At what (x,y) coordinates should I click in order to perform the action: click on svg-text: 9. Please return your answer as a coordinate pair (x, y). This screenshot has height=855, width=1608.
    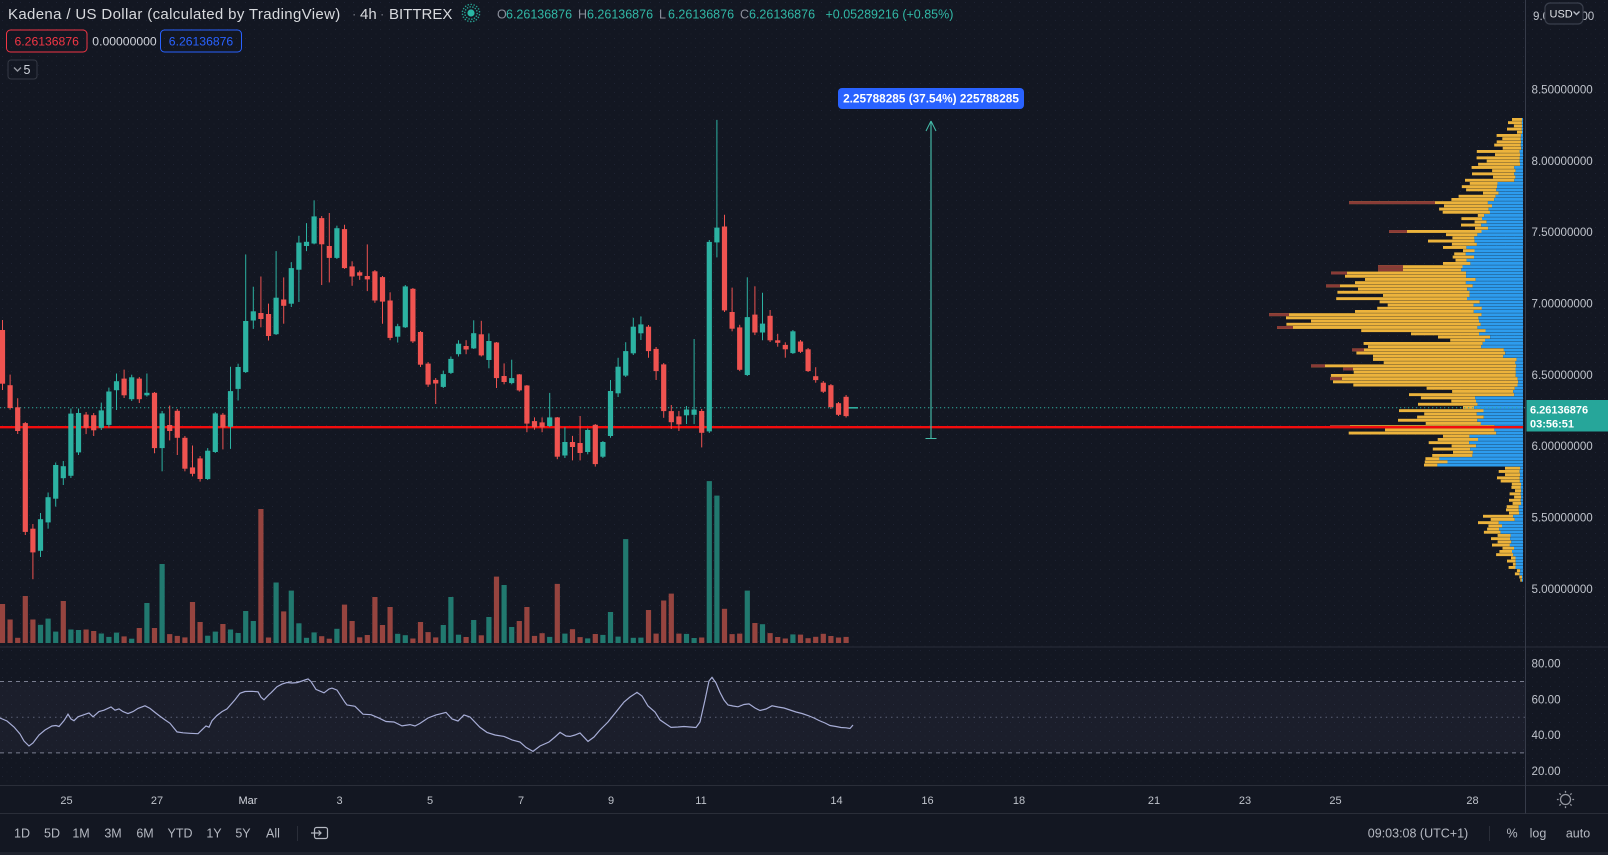
    Looking at the image, I should click on (611, 801).